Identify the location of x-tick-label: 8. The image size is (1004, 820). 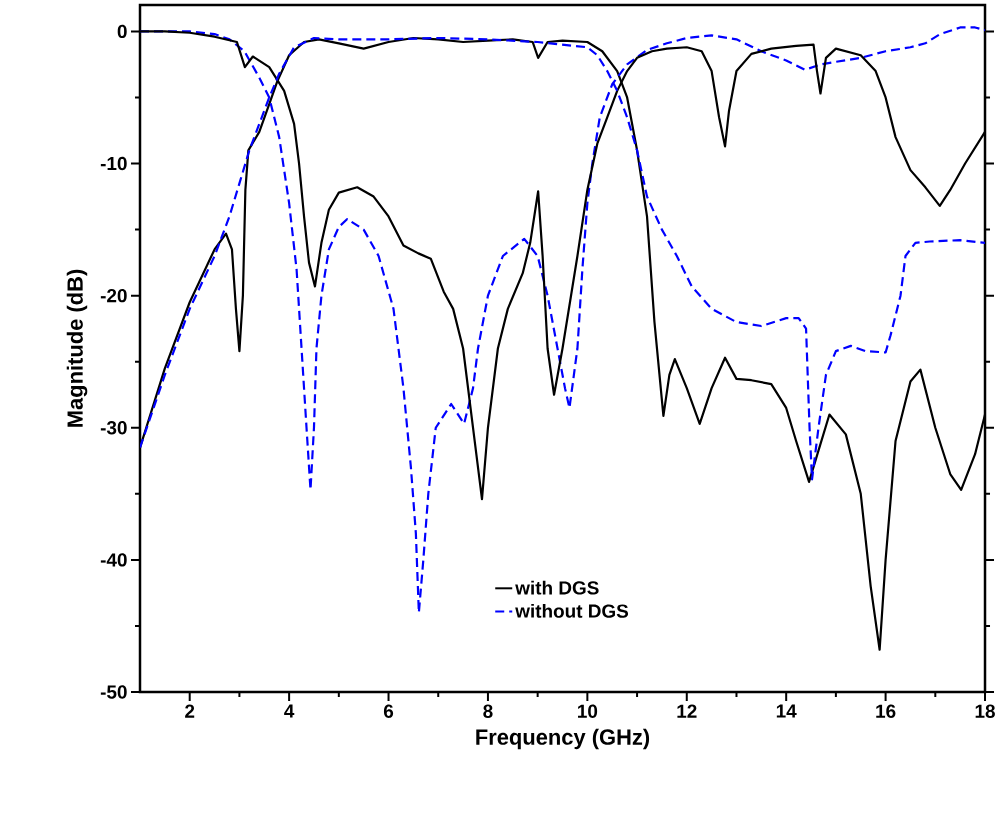
(488, 711).